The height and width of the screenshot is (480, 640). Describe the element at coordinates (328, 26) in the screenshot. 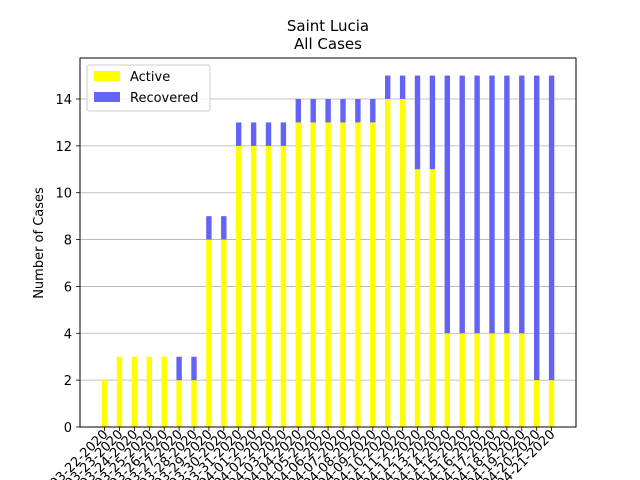

I see `chart-title: Saint Lucia` at that location.